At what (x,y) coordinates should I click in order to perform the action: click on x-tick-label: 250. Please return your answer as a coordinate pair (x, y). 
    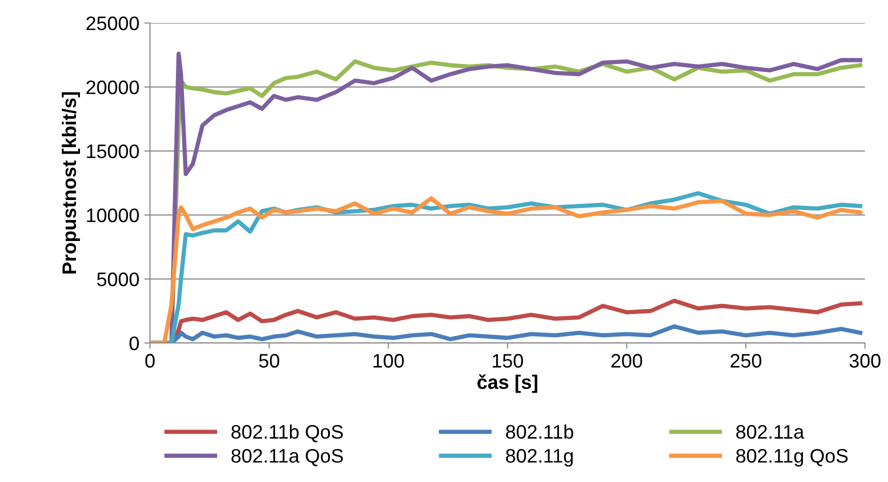
    Looking at the image, I should click on (746, 361).